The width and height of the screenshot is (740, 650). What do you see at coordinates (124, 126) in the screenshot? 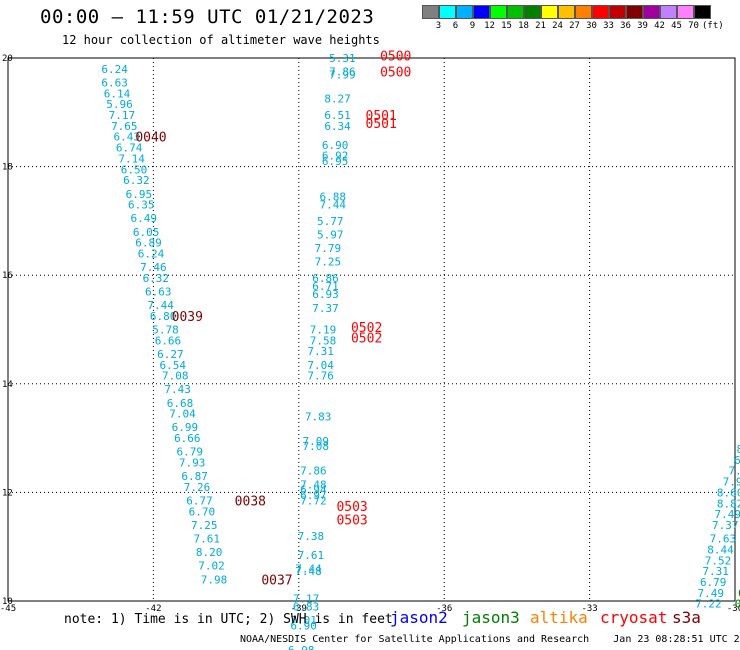
I see `data-point-label: 7.65` at bounding box center [124, 126].